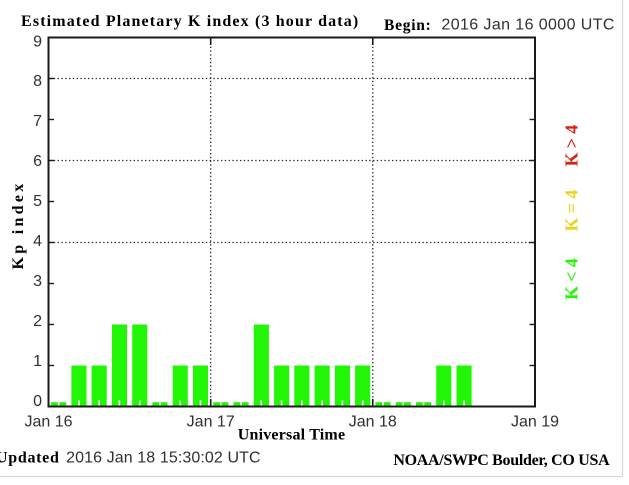 Image resolution: width=629 pixels, height=485 pixels. What do you see at coordinates (37, 401) in the screenshot?
I see `svg-text: 0` at bounding box center [37, 401].